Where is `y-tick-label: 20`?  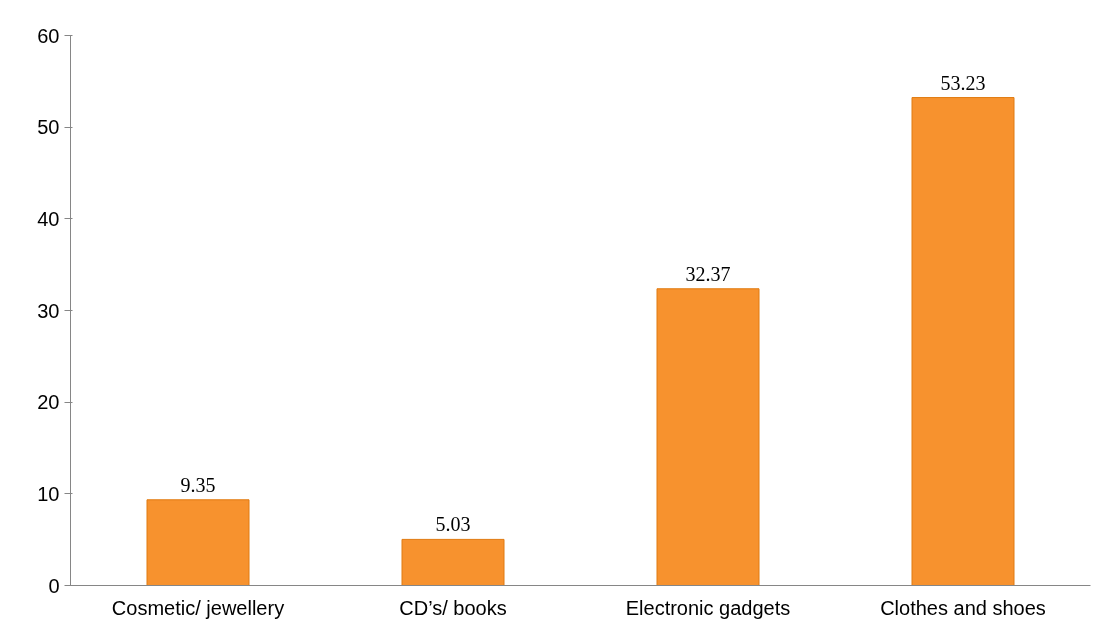
y-tick-label: 20 is located at coordinates (48, 402).